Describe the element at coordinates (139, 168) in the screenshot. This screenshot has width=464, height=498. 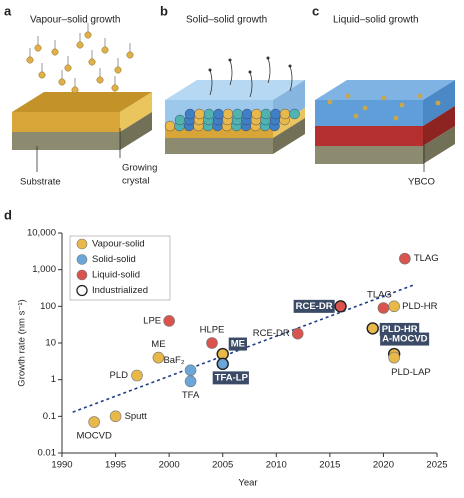
I see `label: Growing` at that location.